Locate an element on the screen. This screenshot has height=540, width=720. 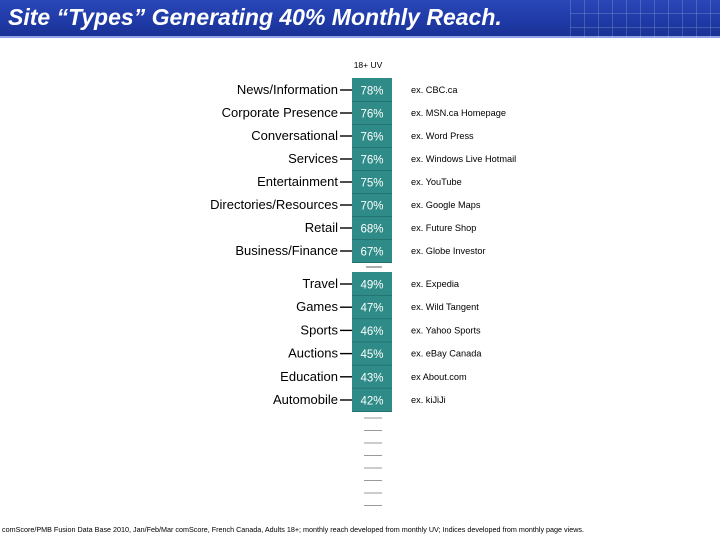
example-label: ex. Google Maps is located at coordinates (446, 205).